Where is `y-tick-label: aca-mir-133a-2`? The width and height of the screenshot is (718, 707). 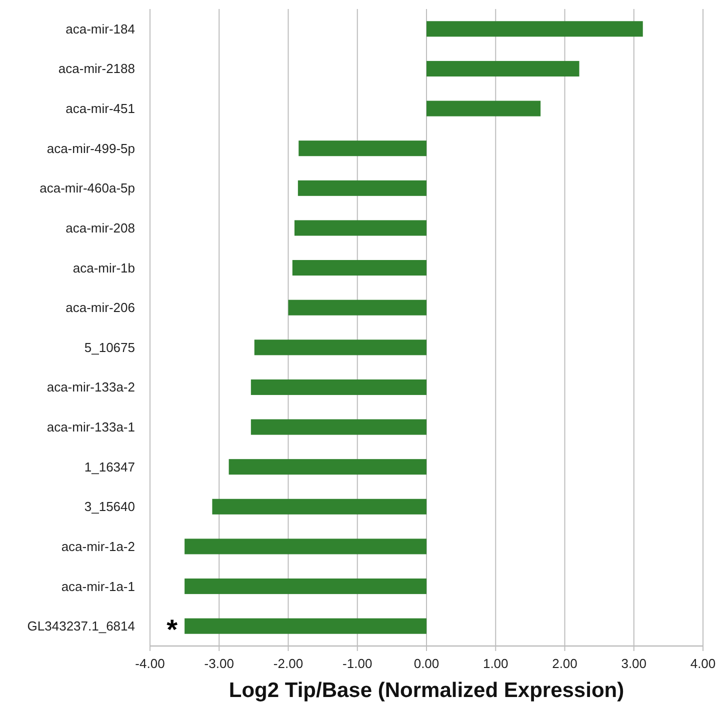 y-tick-label: aca-mir-133a-2 is located at coordinates (90, 387).